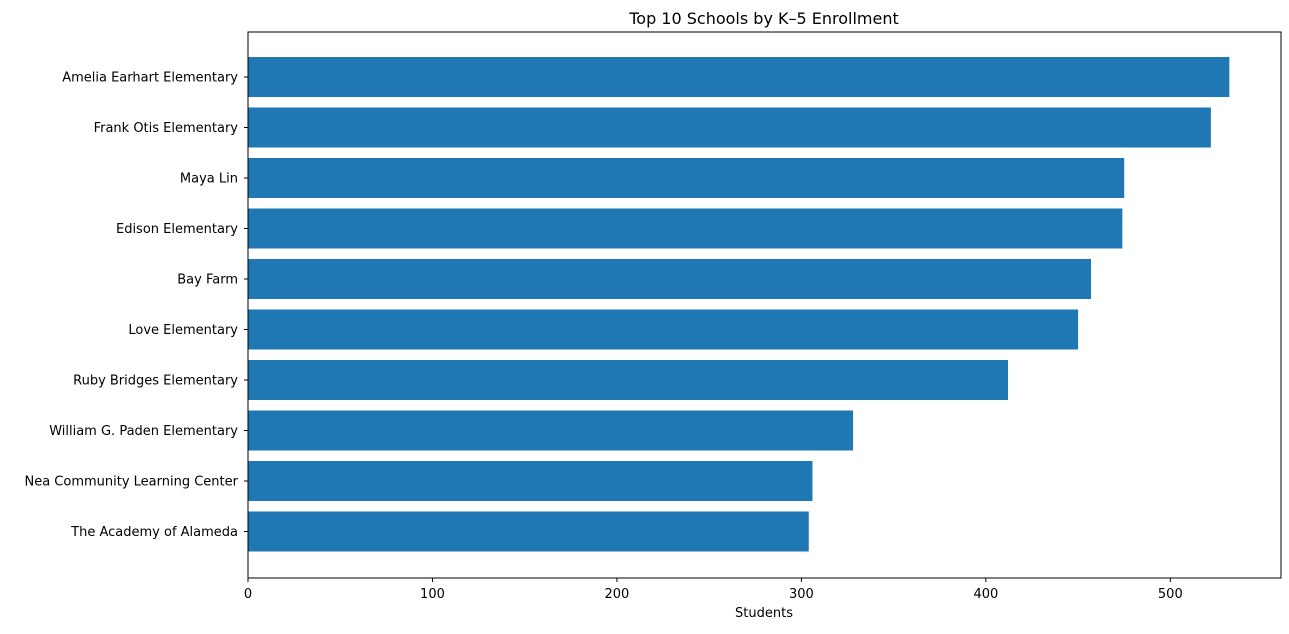 The width and height of the screenshot is (1289, 634). I want to click on y-tick-label: Nea Community Learning Center, so click(131, 482).